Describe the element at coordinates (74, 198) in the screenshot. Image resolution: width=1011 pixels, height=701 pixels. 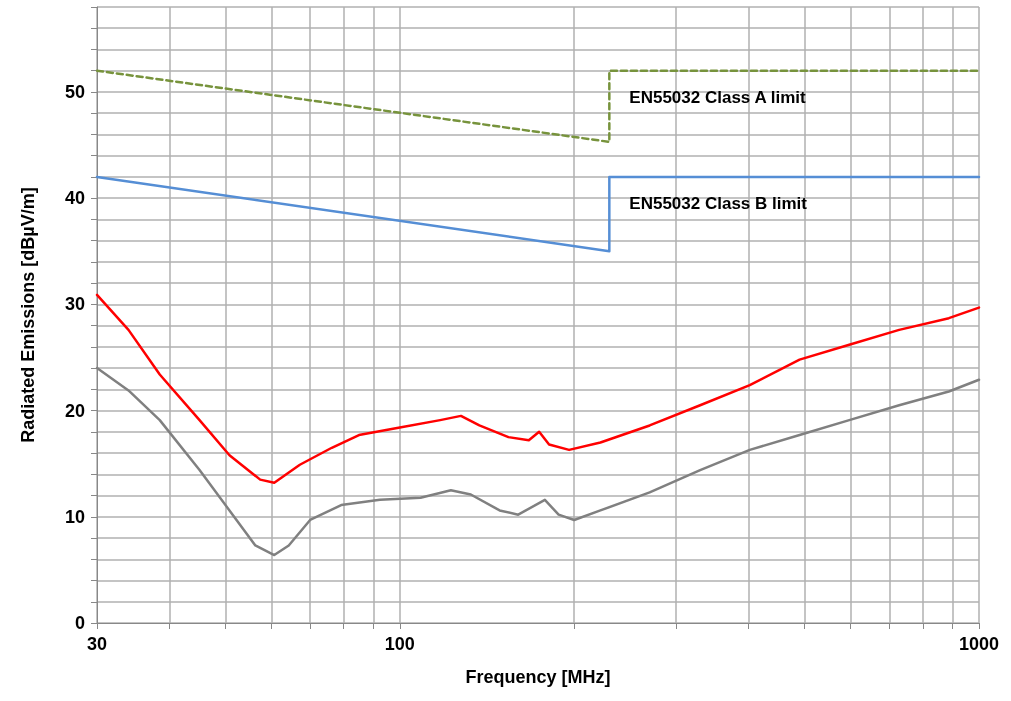
I see `y-tick-label: 40` at that location.